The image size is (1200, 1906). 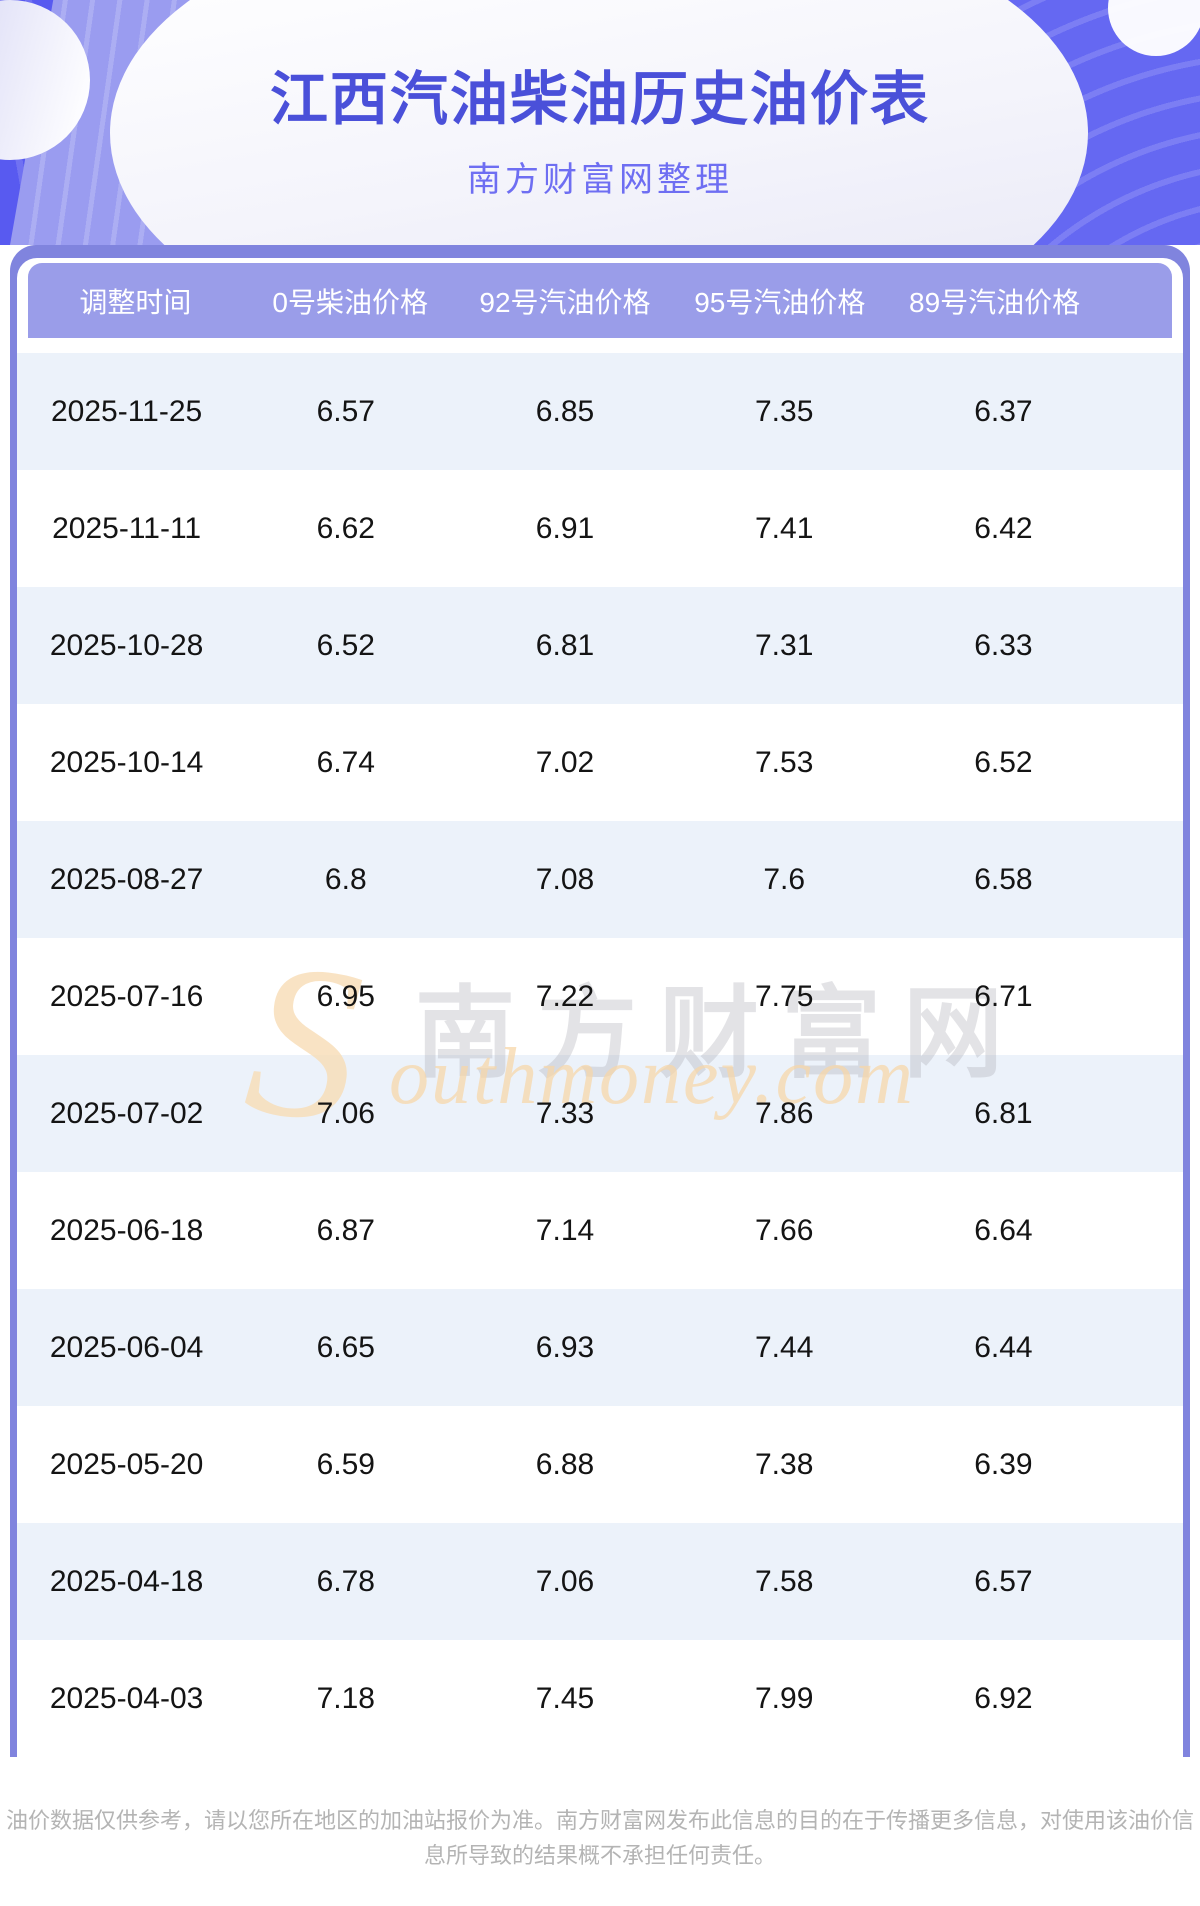 I want to click on page-subtitle: 南方财富网整理, so click(x=600, y=180).